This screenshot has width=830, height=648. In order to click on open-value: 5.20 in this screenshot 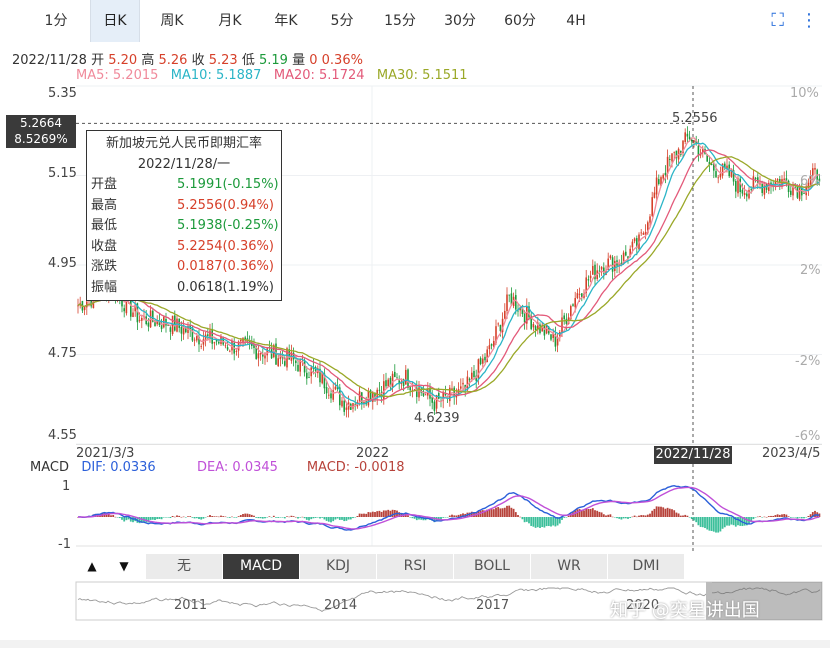, I will do `click(123, 60)`.